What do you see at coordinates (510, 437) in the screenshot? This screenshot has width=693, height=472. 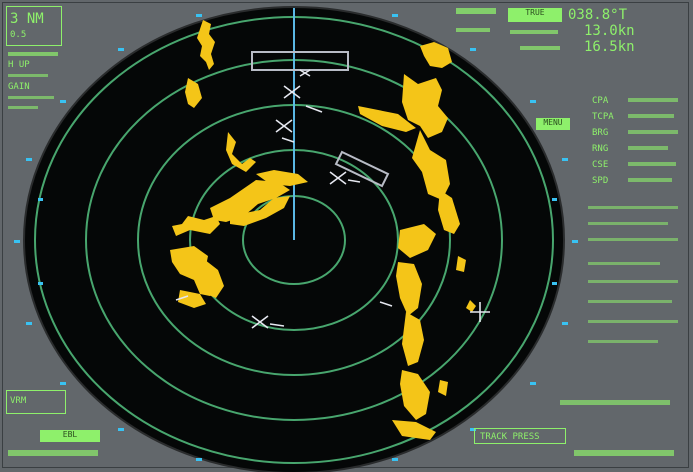 I see `alarm-label: TRACK PRESS` at bounding box center [510, 437].